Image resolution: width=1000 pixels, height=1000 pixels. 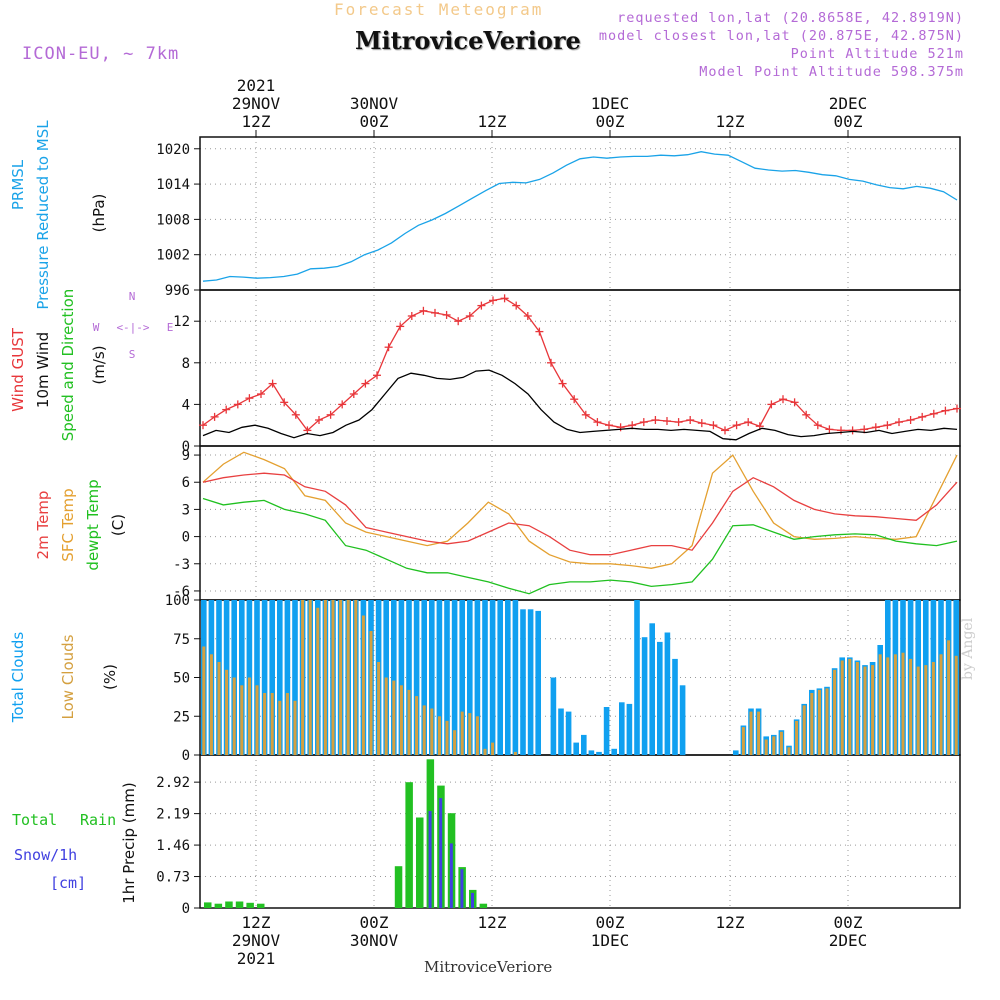 What do you see at coordinates (468, 40) in the screenshot?
I see `station-title: MitroviceVeriore` at bounding box center [468, 40].